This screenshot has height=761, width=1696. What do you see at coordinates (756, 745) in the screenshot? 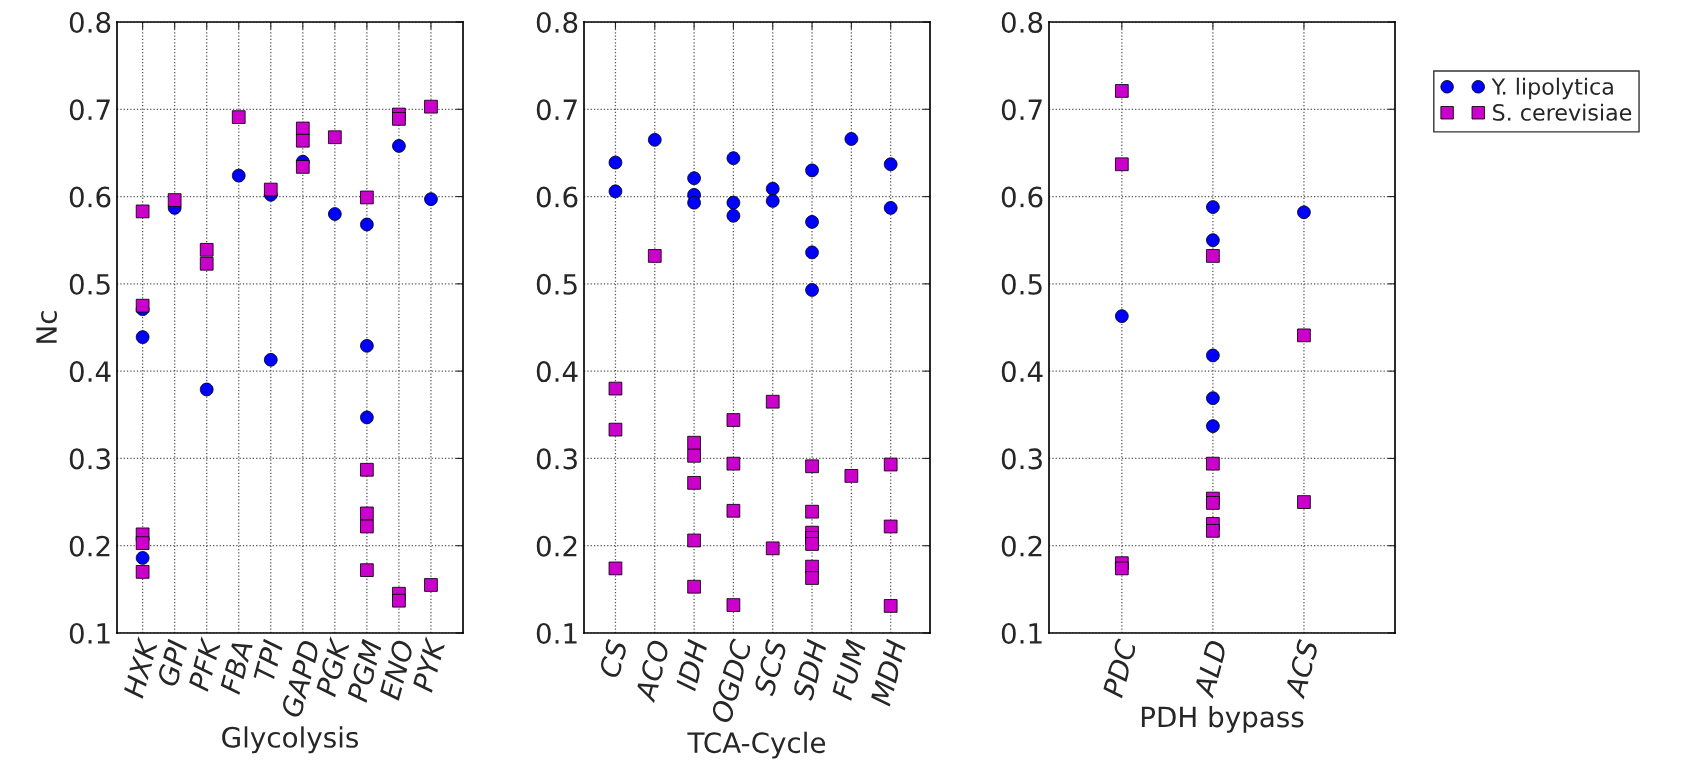
I see `x-axis-title: TCA-Cycle` at bounding box center [756, 745].